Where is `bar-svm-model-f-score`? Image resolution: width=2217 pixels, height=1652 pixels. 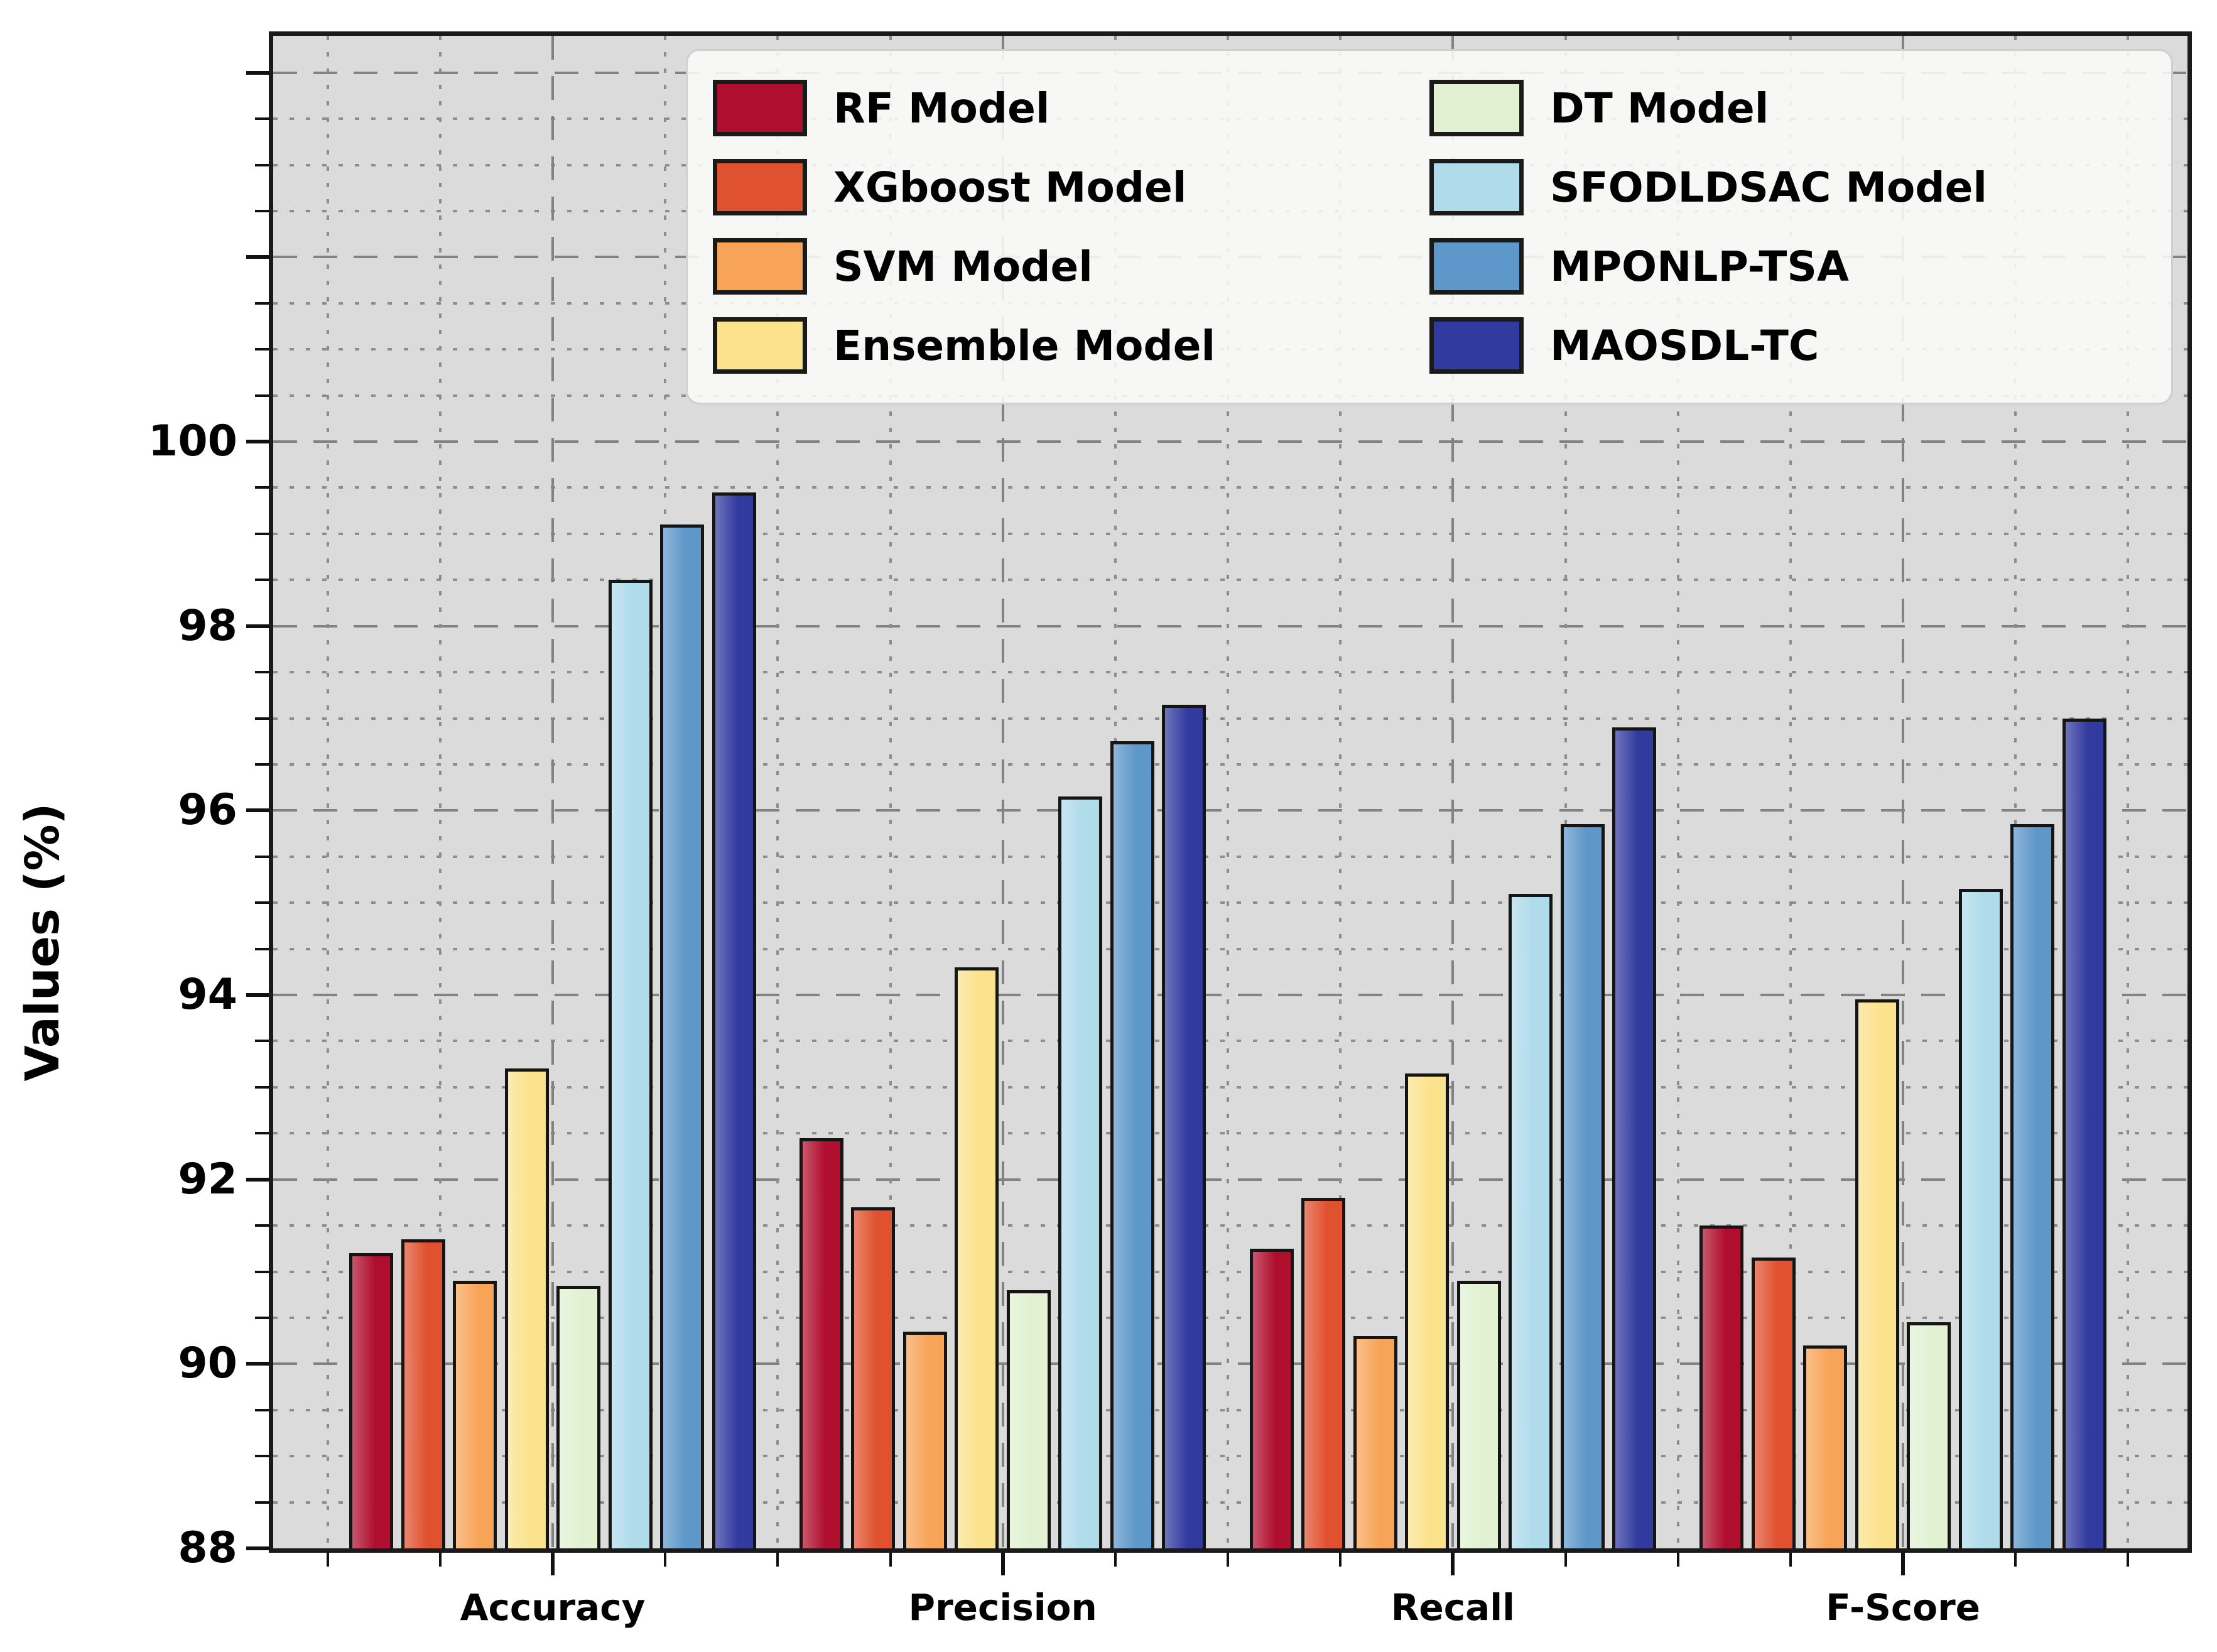
bar-svm-model-f-score is located at coordinates (1825, 1446).